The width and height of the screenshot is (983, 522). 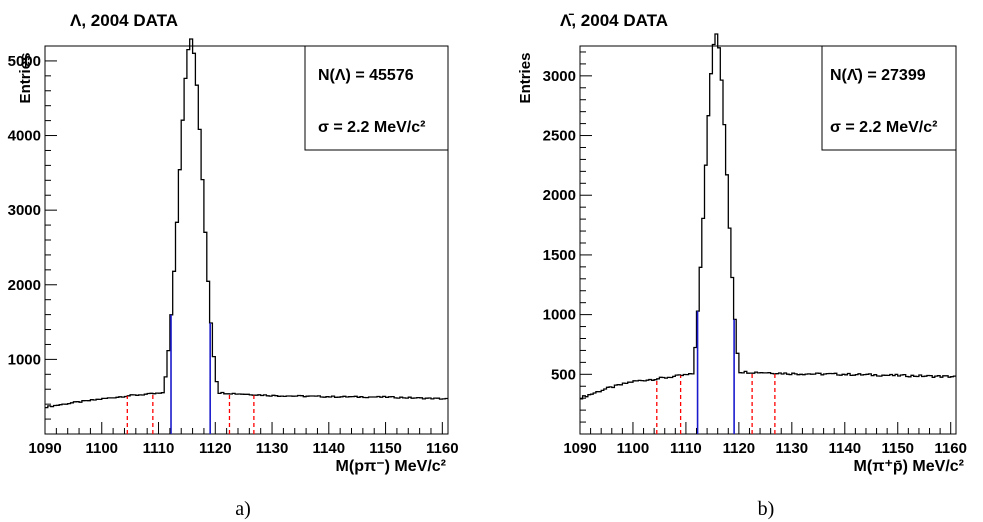 I want to click on panel-label: b), so click(x=766, y=509).